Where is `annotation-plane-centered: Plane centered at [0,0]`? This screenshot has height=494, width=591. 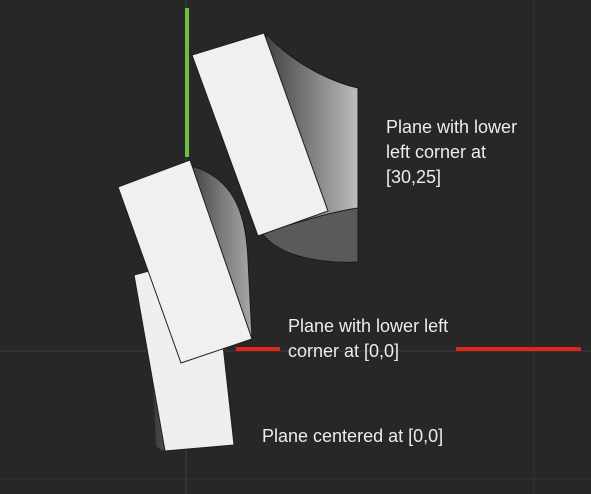
annotation-plane-centered: Plane centered at [0,0] is located at coordinates (353, 436).